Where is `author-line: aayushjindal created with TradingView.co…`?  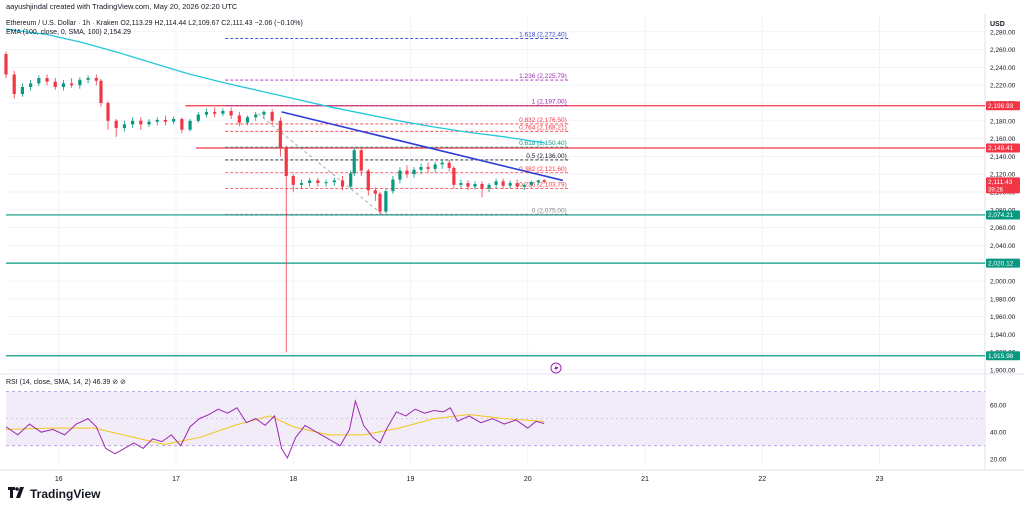 author-line: aayushjindal created with TradingView.co… is located at coordinates (122, 6).